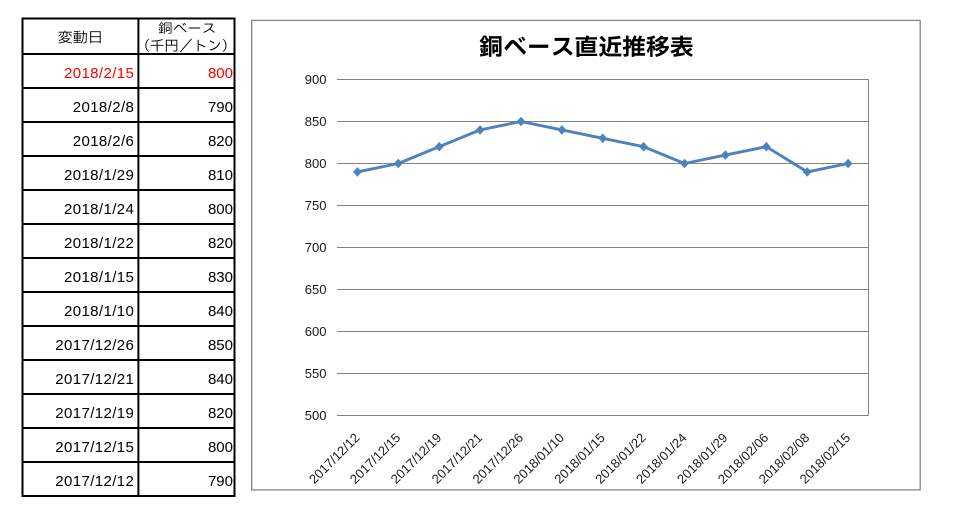 The height and width of the screenshot is (517, 956). What do you see at coordinates (316, 79) in the screenshot?
I see `svg-text: 900` at bounding box center [316, 79].